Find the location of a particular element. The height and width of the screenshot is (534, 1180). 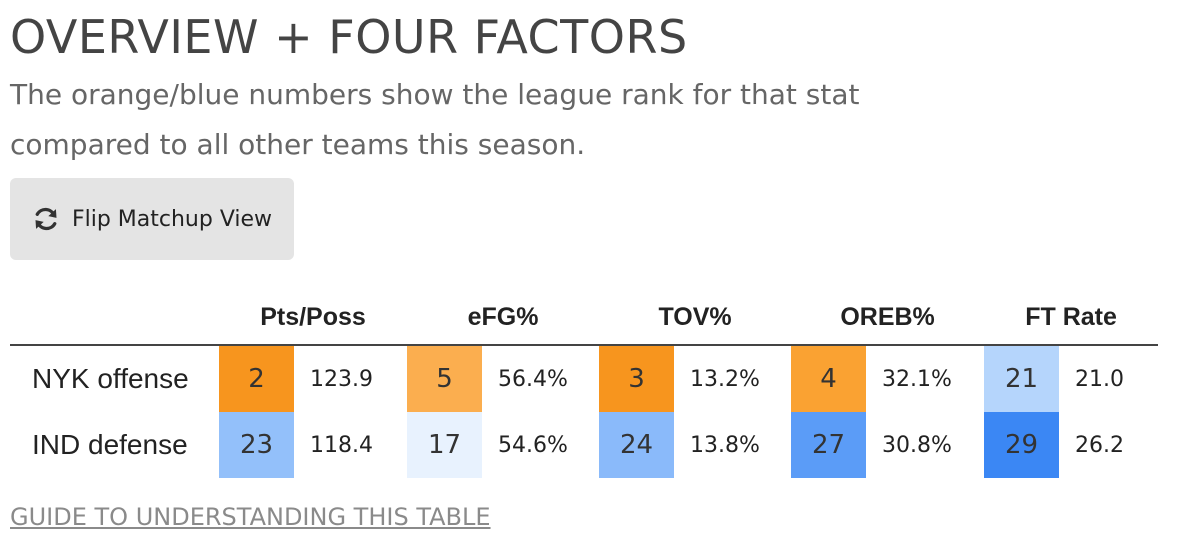

rank-badge: 24 is located at coordinates (637, 445).